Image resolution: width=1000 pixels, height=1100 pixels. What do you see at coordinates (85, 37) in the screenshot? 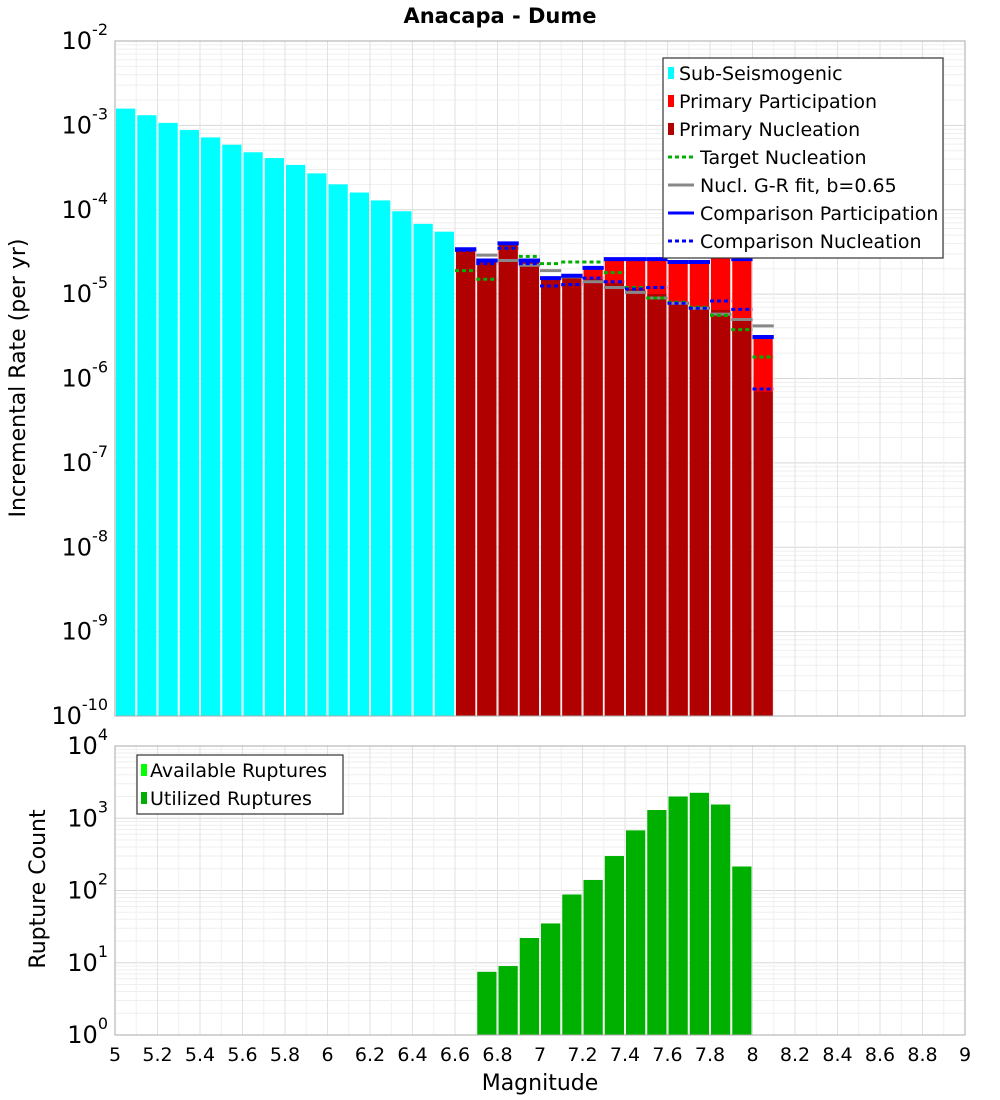
I see `y-tick-label: 10⁻²` at bounding box center [85, 37].